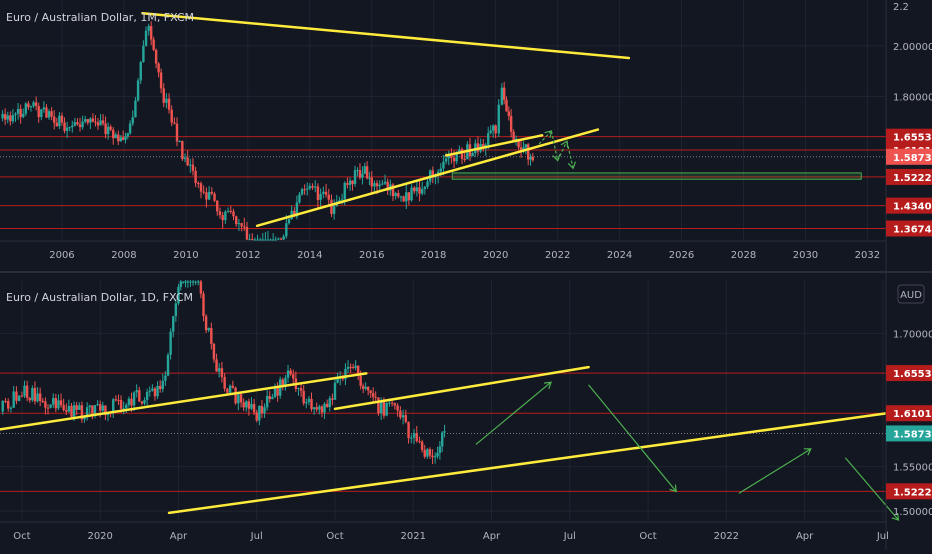 This screenshot has width=932, height=554. I want to click on monthly-x-tick-label: 2022, so click(557, 255).